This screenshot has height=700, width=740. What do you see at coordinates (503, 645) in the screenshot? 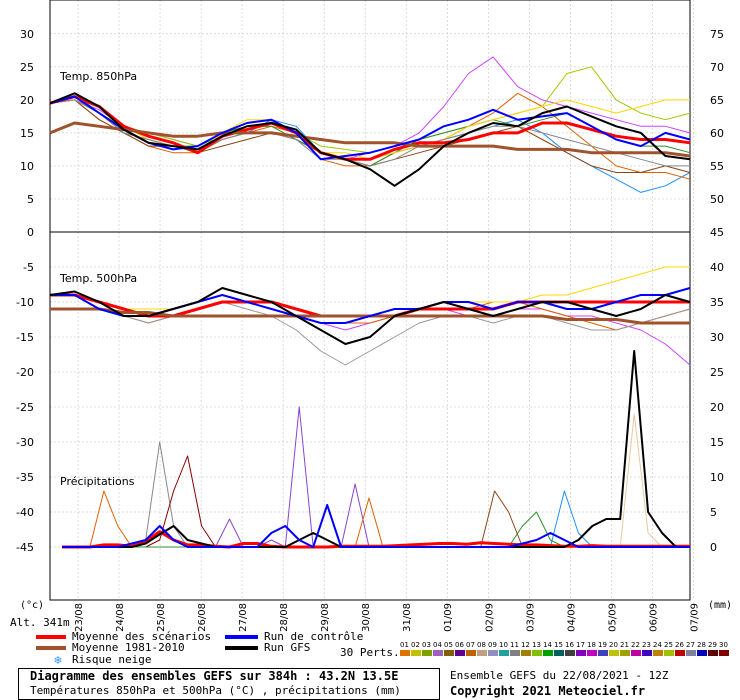
I see `pert-number-label: 10` at bounding box center [503, 645].